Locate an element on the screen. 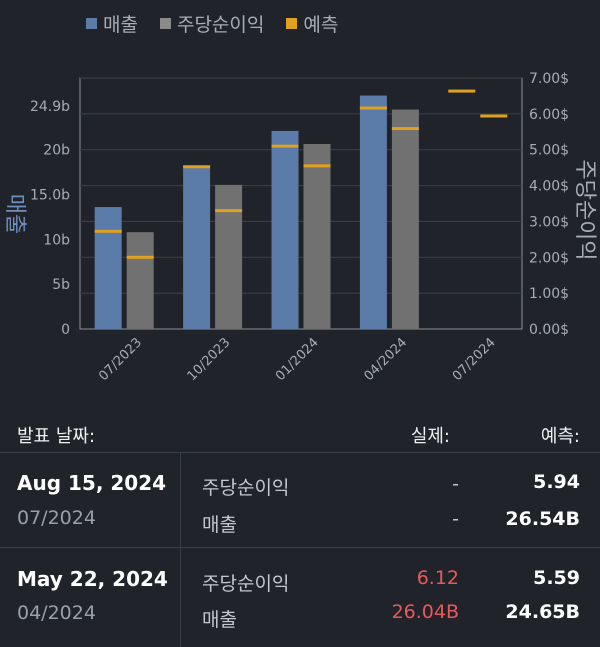 Image resolution: width=600 pixels, height=647 pixels. y-tick-label-right: 0.00$ is located at coordinates (549, 330).